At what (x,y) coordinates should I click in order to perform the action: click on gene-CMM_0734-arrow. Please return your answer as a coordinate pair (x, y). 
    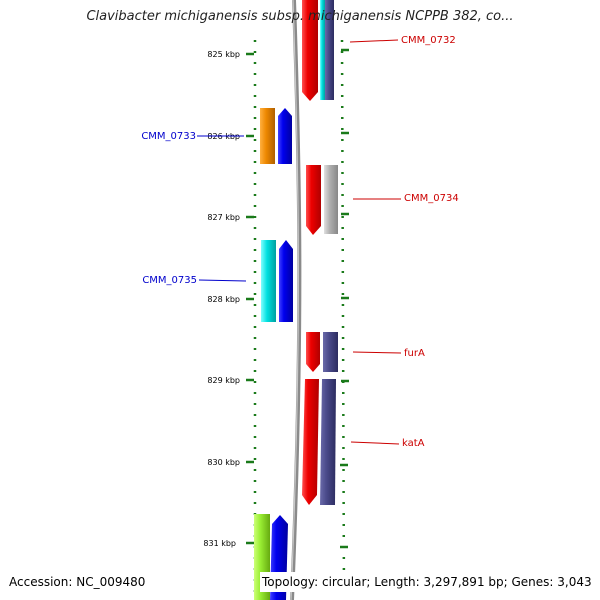
    Looking at the image, I should click on (313, 200).